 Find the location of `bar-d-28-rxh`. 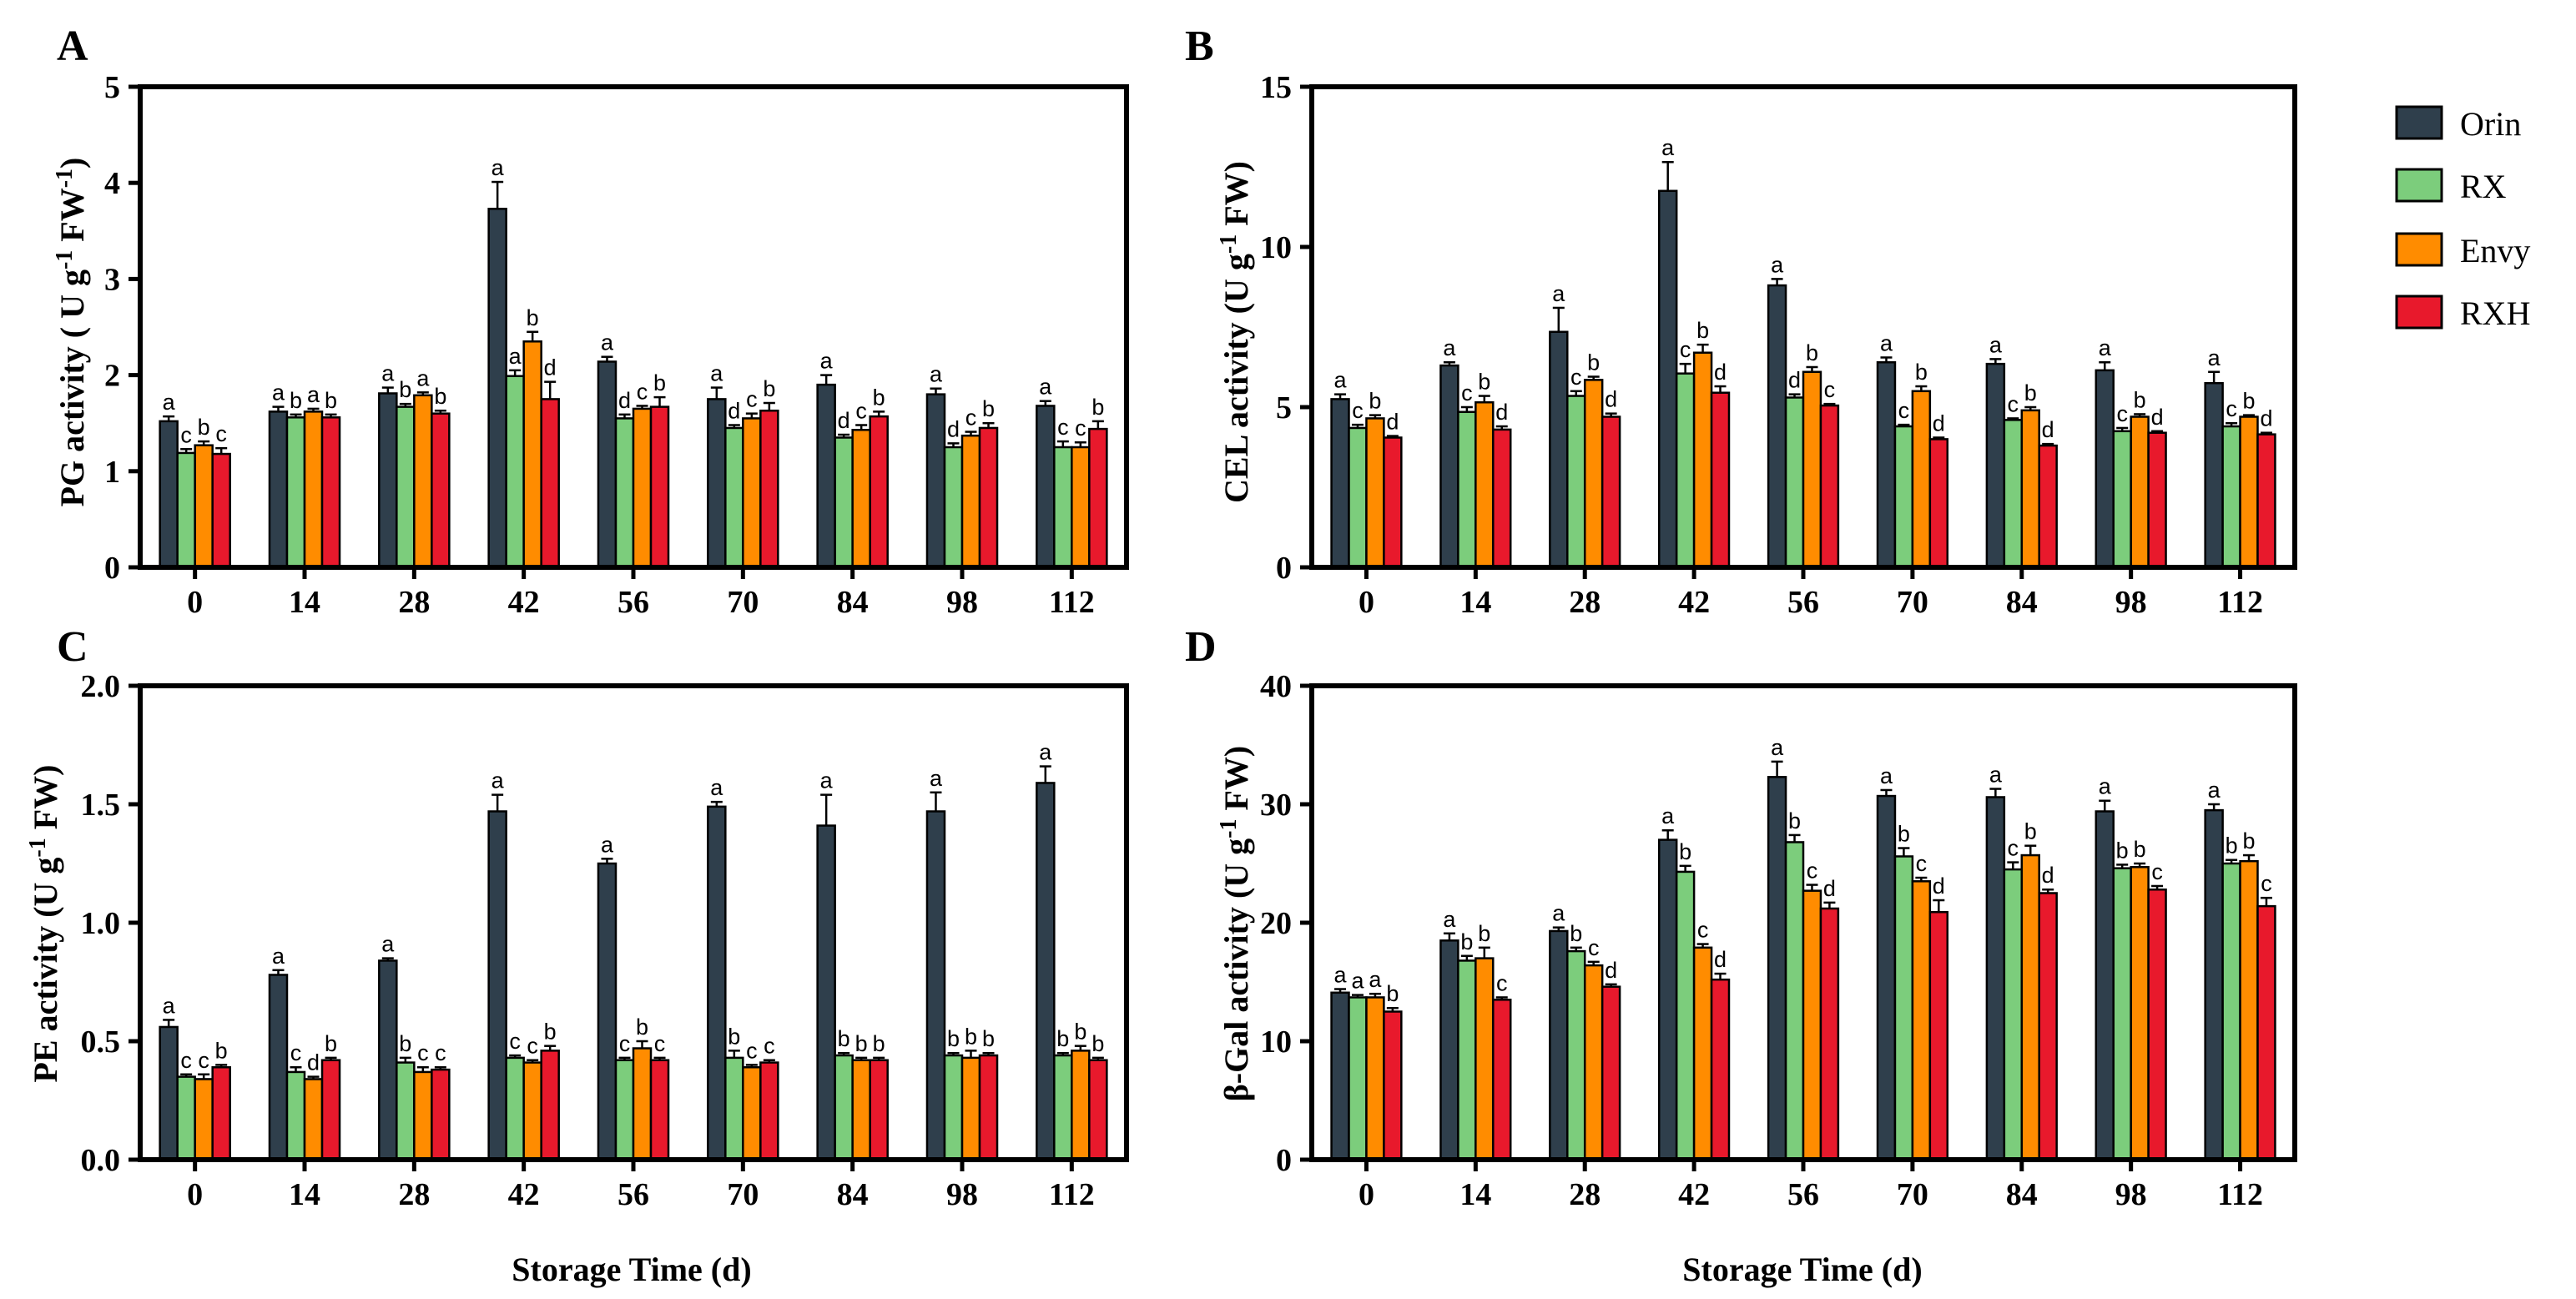

bar-d-28-rxh is located at coordinates (1611, 1073).